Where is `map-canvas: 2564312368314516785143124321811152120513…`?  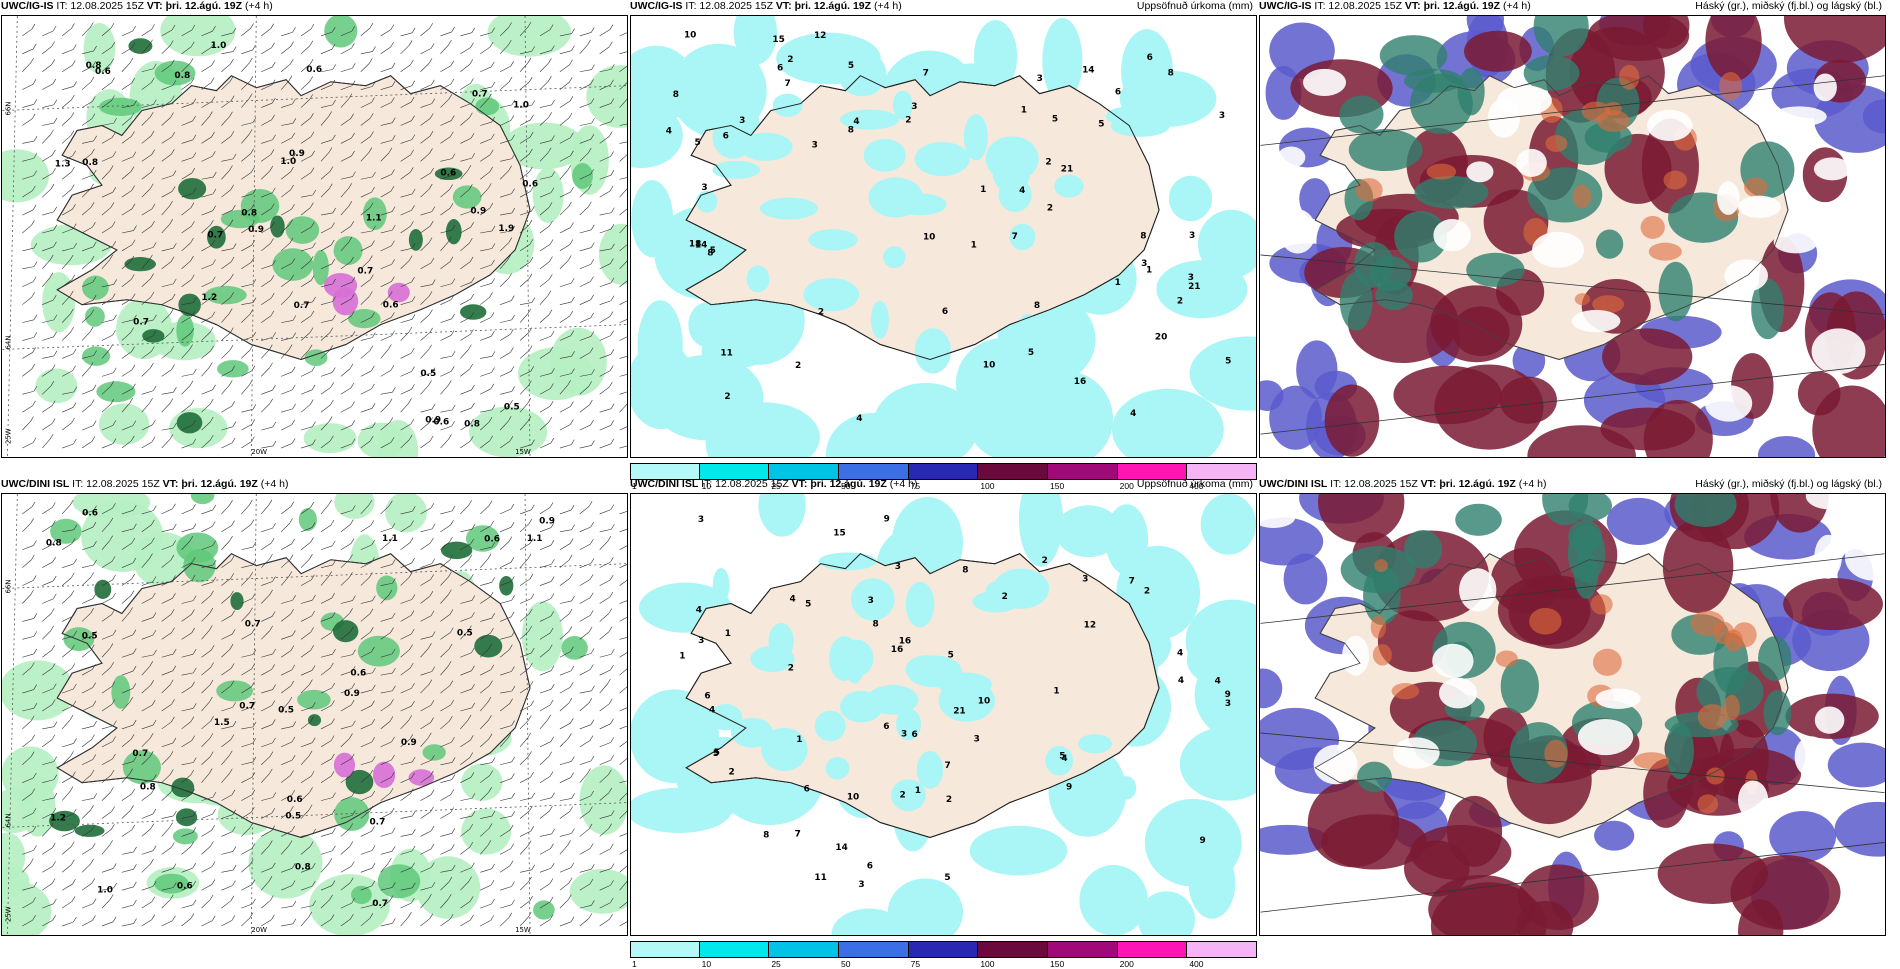 map-canvas: 2564312368314516785143124321811152120513… is located at coordinates (943, 236).